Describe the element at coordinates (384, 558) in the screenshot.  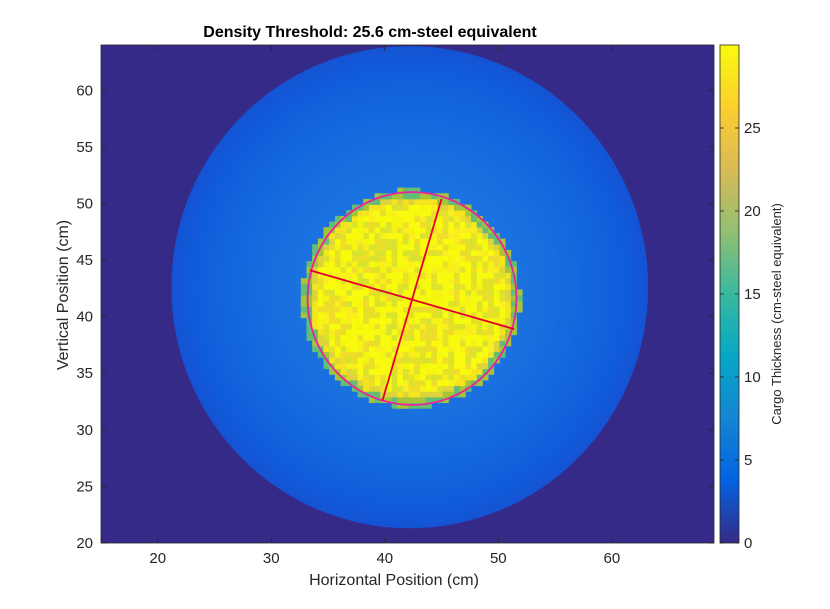
I see `x-tick-label: 40` at that location.